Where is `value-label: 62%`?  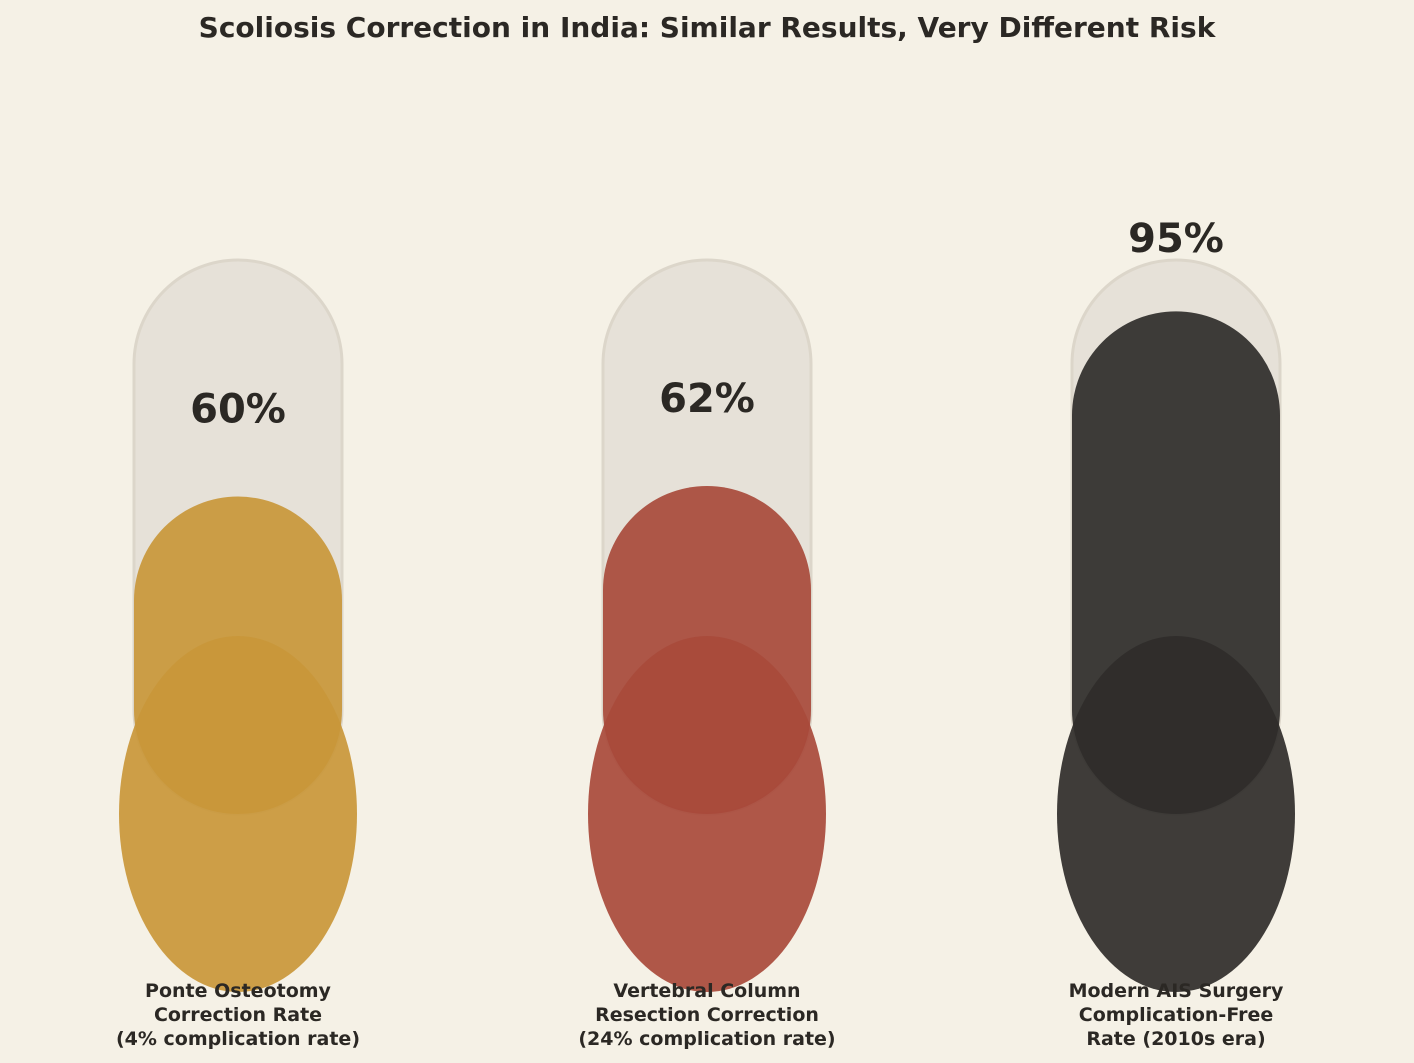
value-label: 62% is located at coordinates (707, 399).